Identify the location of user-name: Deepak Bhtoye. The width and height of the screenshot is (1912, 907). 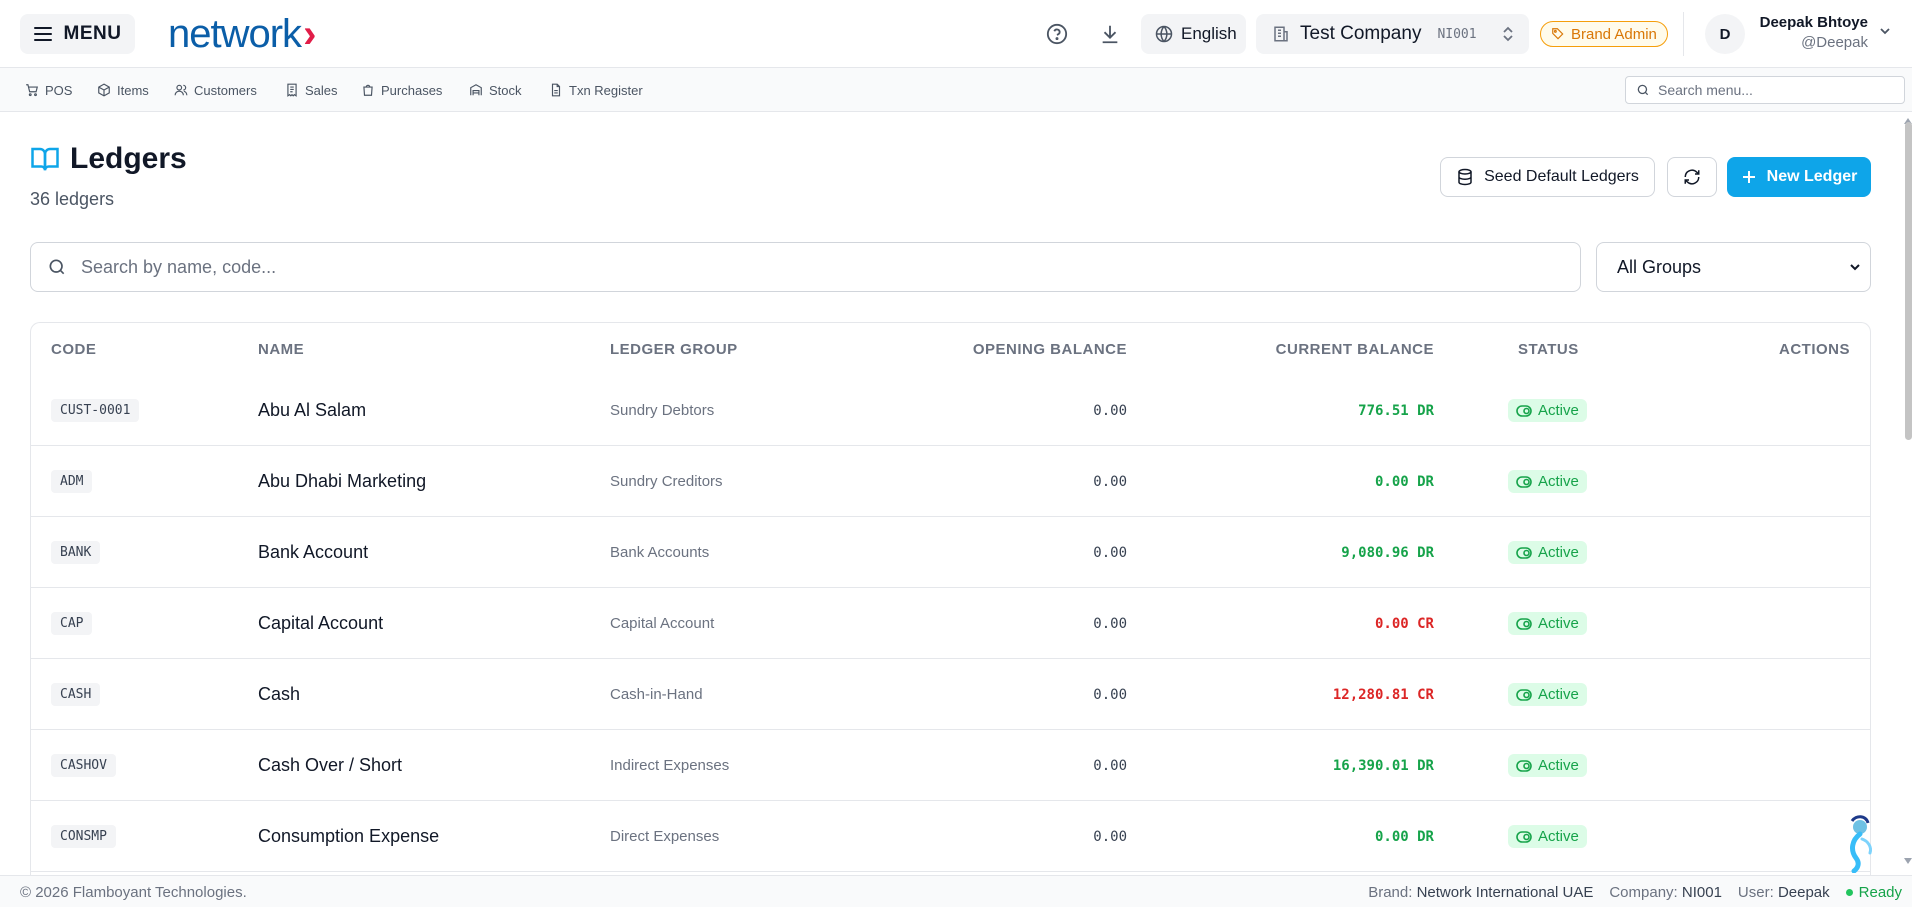
(1813, 22).